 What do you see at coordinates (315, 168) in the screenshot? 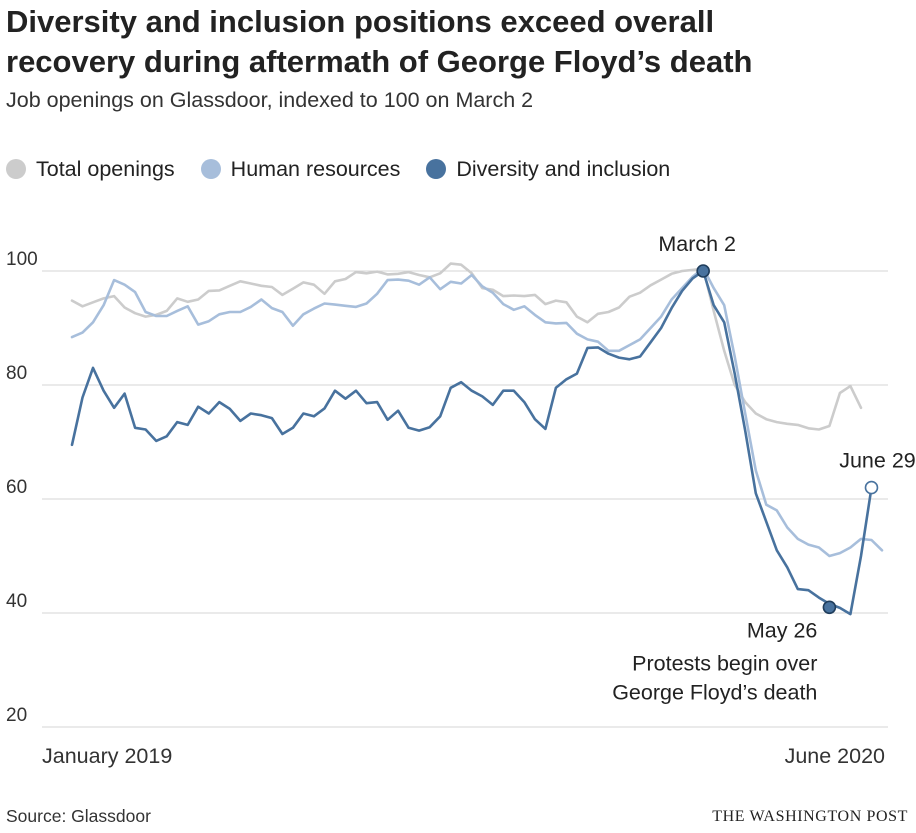
I see `legend-label-human-resources: Human resources` at bounding box center [315, 168].